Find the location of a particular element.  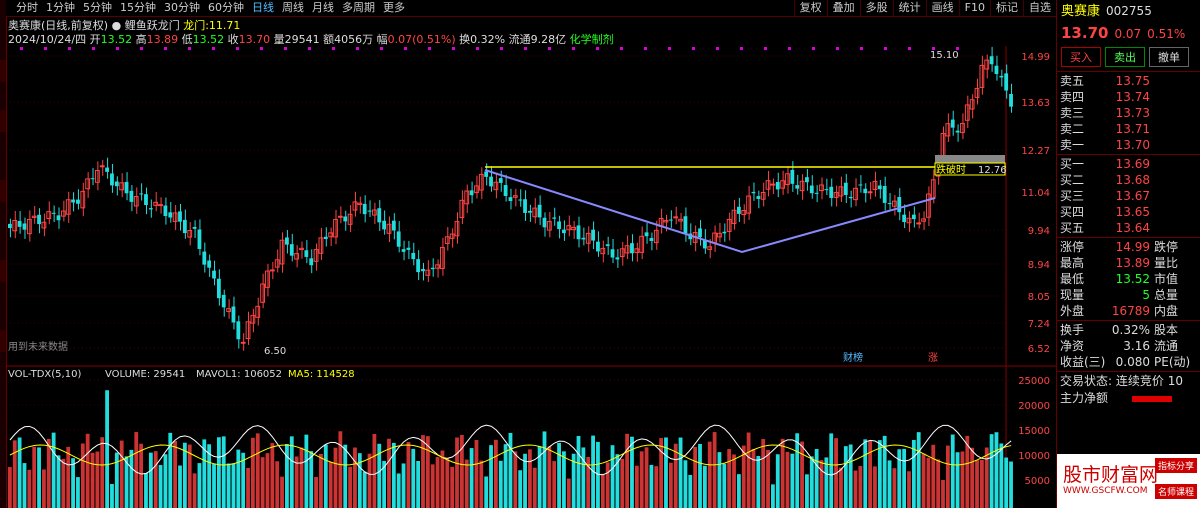

turn-value: 0.32% is located at coordinates (488, 39).